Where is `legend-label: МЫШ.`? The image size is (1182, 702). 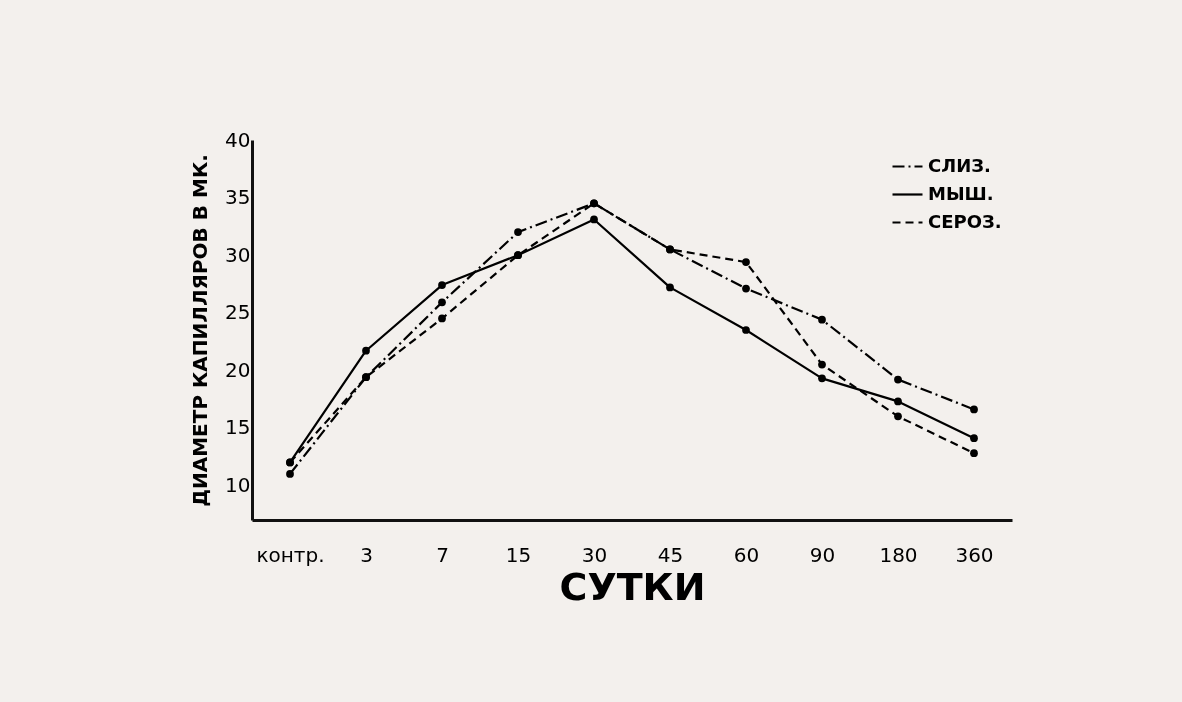
legend-label: МЫШ. is located at coordinates (961, 193).